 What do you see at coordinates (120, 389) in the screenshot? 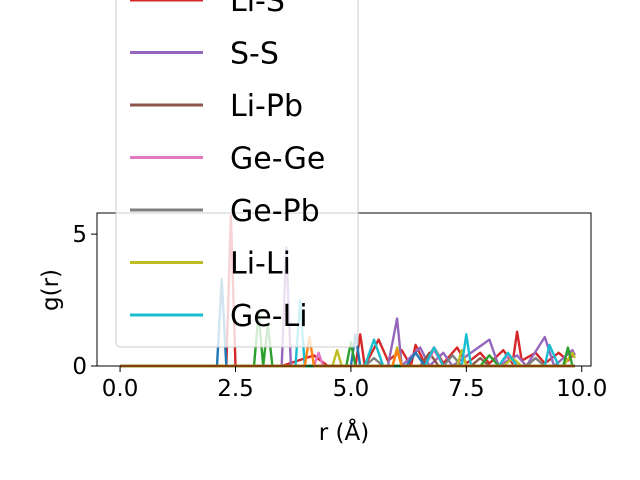
I see `x-tick-label: 0.0` at bounding box center [120, 389].